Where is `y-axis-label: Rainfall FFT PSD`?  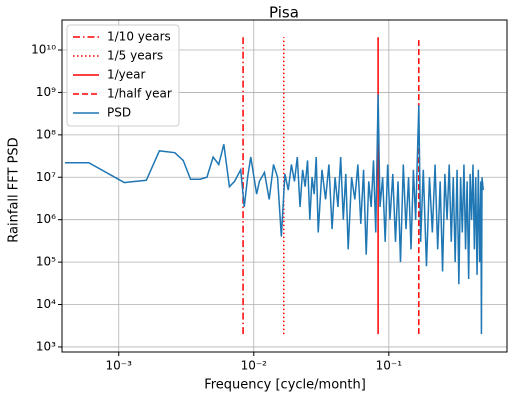
y-axis-label: Rainfall FFT PSD is located at coordinates (14, 189).